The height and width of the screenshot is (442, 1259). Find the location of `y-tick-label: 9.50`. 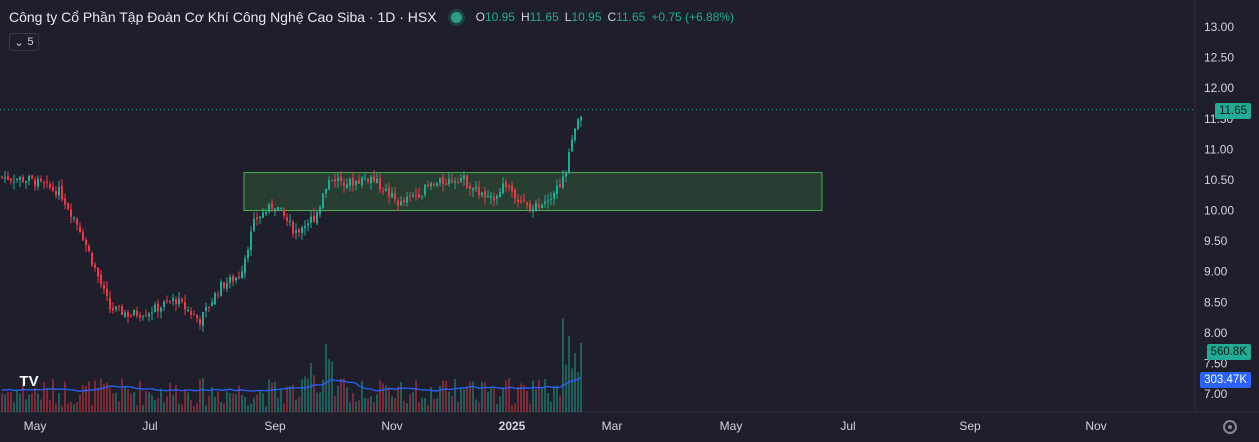

y-tick-label: 9.50 is located at coordinates (1216, 241).